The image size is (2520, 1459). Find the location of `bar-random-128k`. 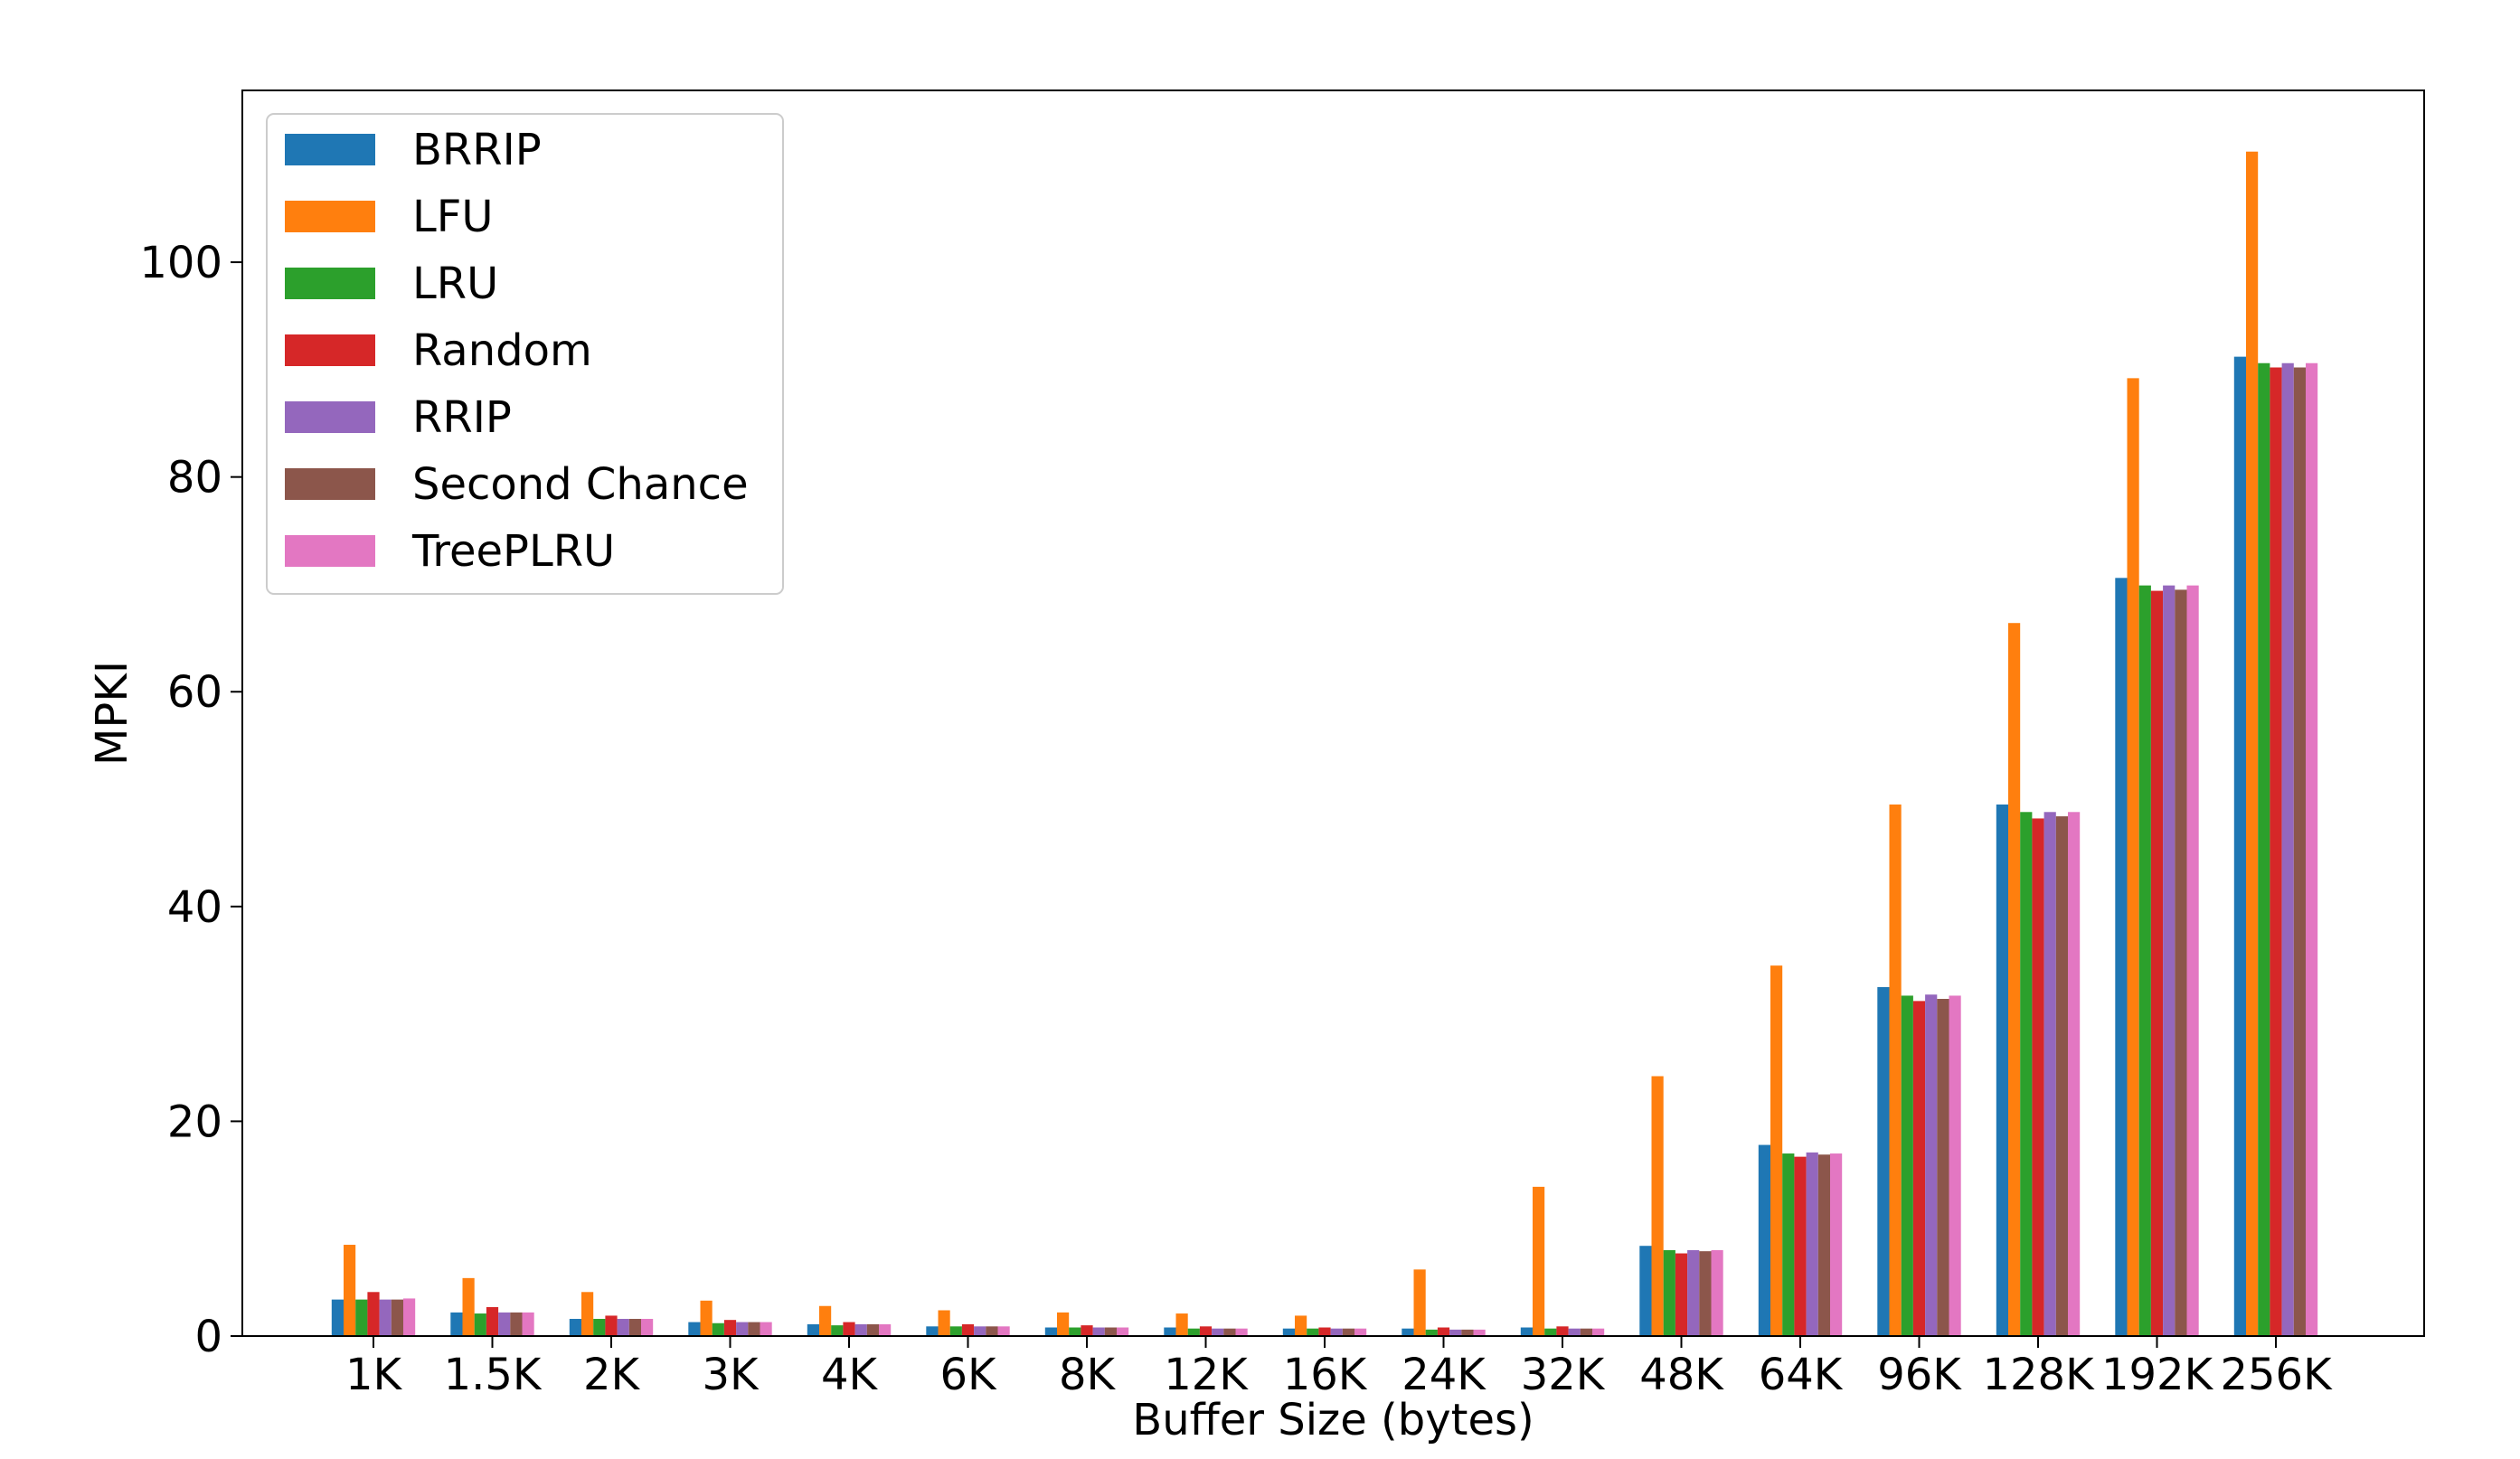

bar-random-128k is located at coordinates (2038, 1077).